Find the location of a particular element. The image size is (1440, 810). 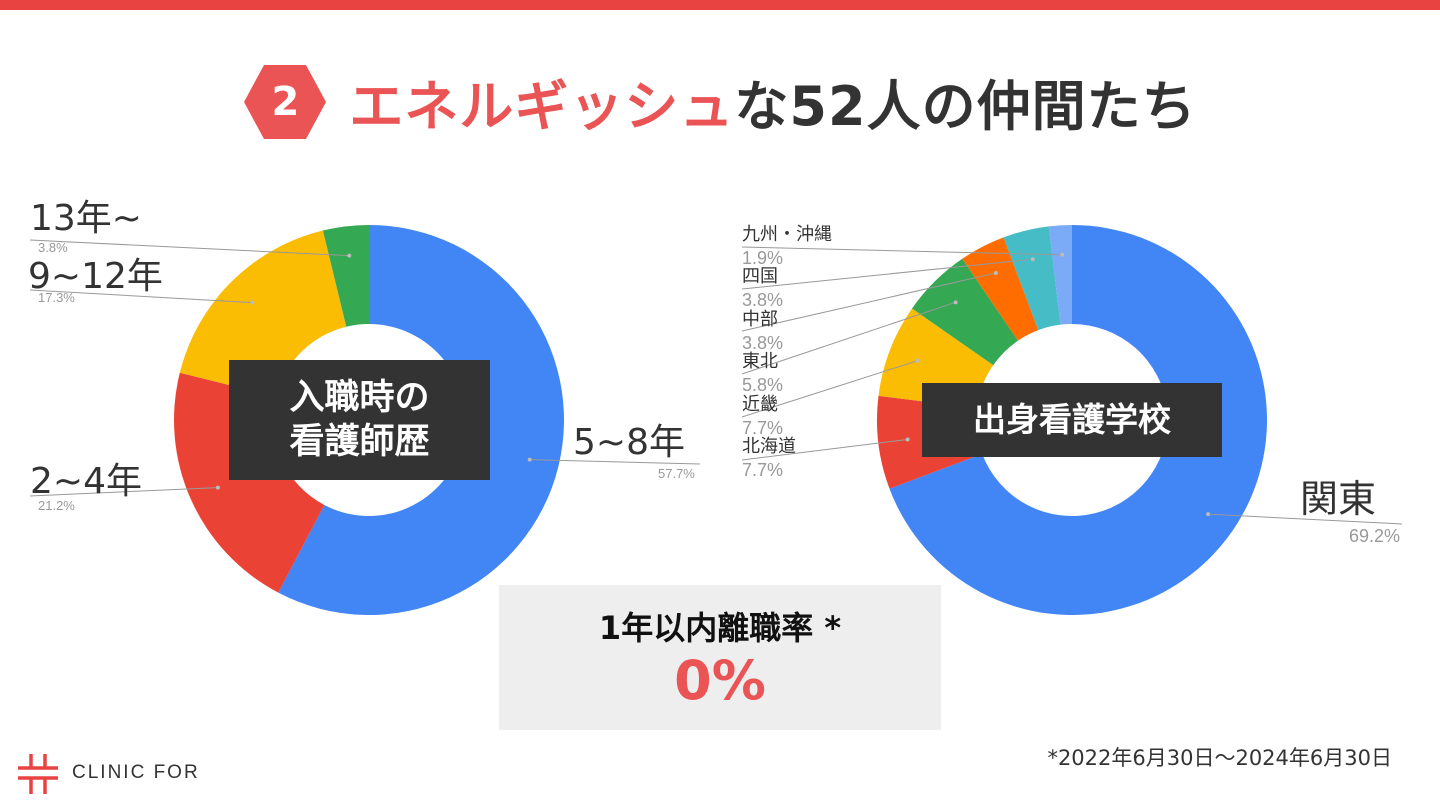

top-accent-bar is located at coordinates (720, 5).